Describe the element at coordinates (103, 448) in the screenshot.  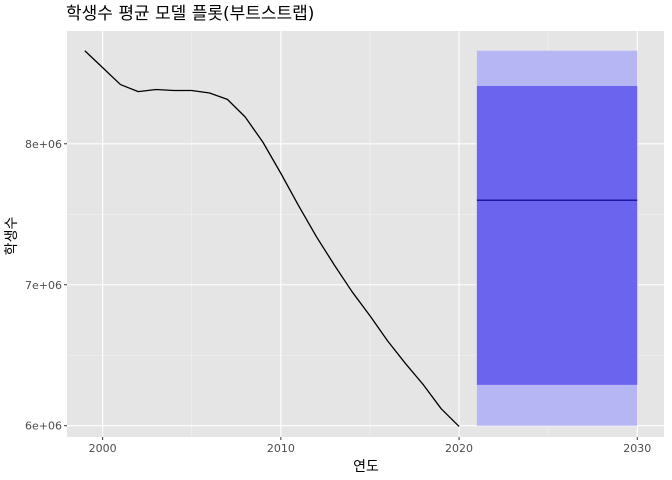
I see `x-tick-label: 2000` at that location.